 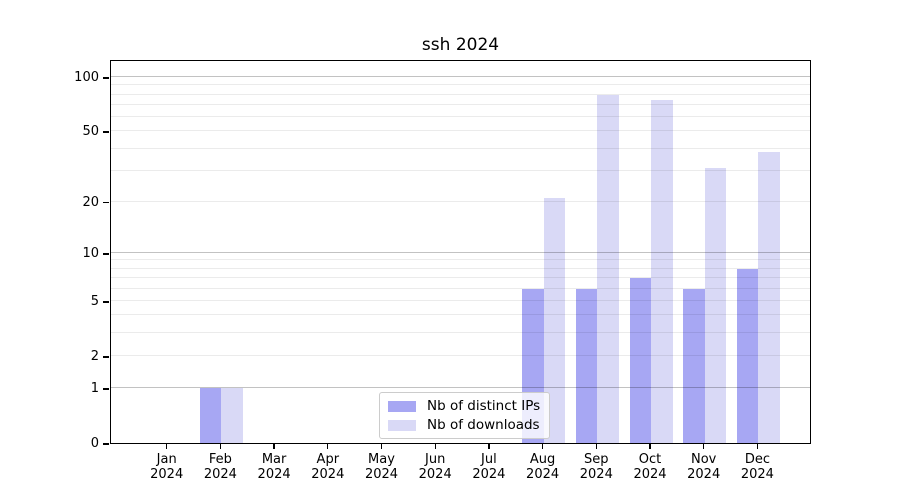 What do you see at coordinates (586, 365) in the screenshot?
I see `bar-distinct-ips-sep` at bounding box center [586, 365].